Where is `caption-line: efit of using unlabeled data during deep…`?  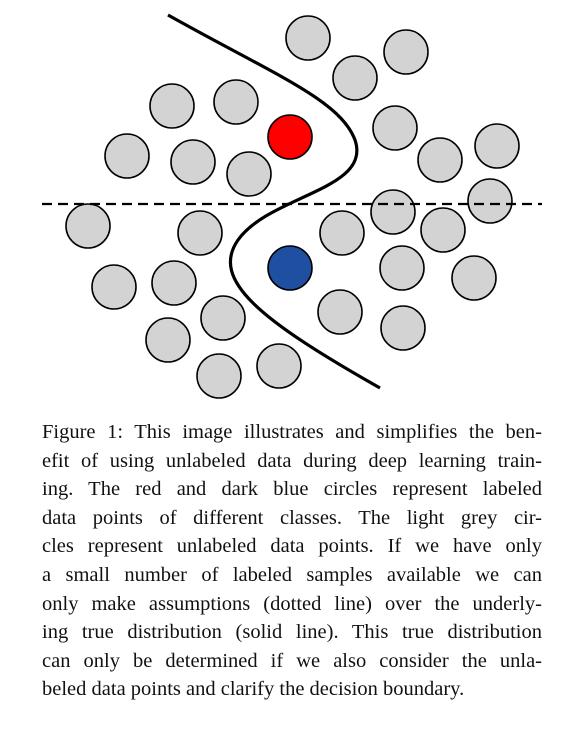
caption-line: efit of using unlabeled data during deep… is located at coordinates (292, 460).